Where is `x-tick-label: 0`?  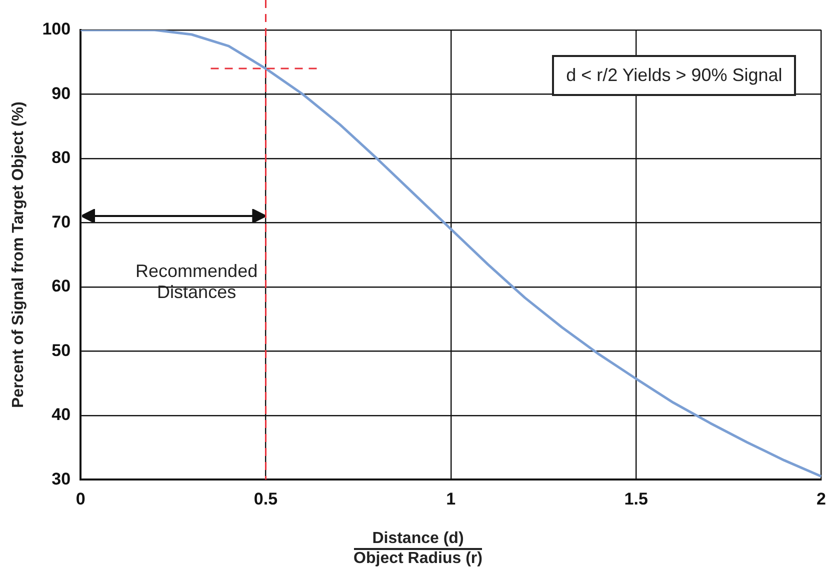
x-tick-label: 0 is located at coordinates (81, 498).